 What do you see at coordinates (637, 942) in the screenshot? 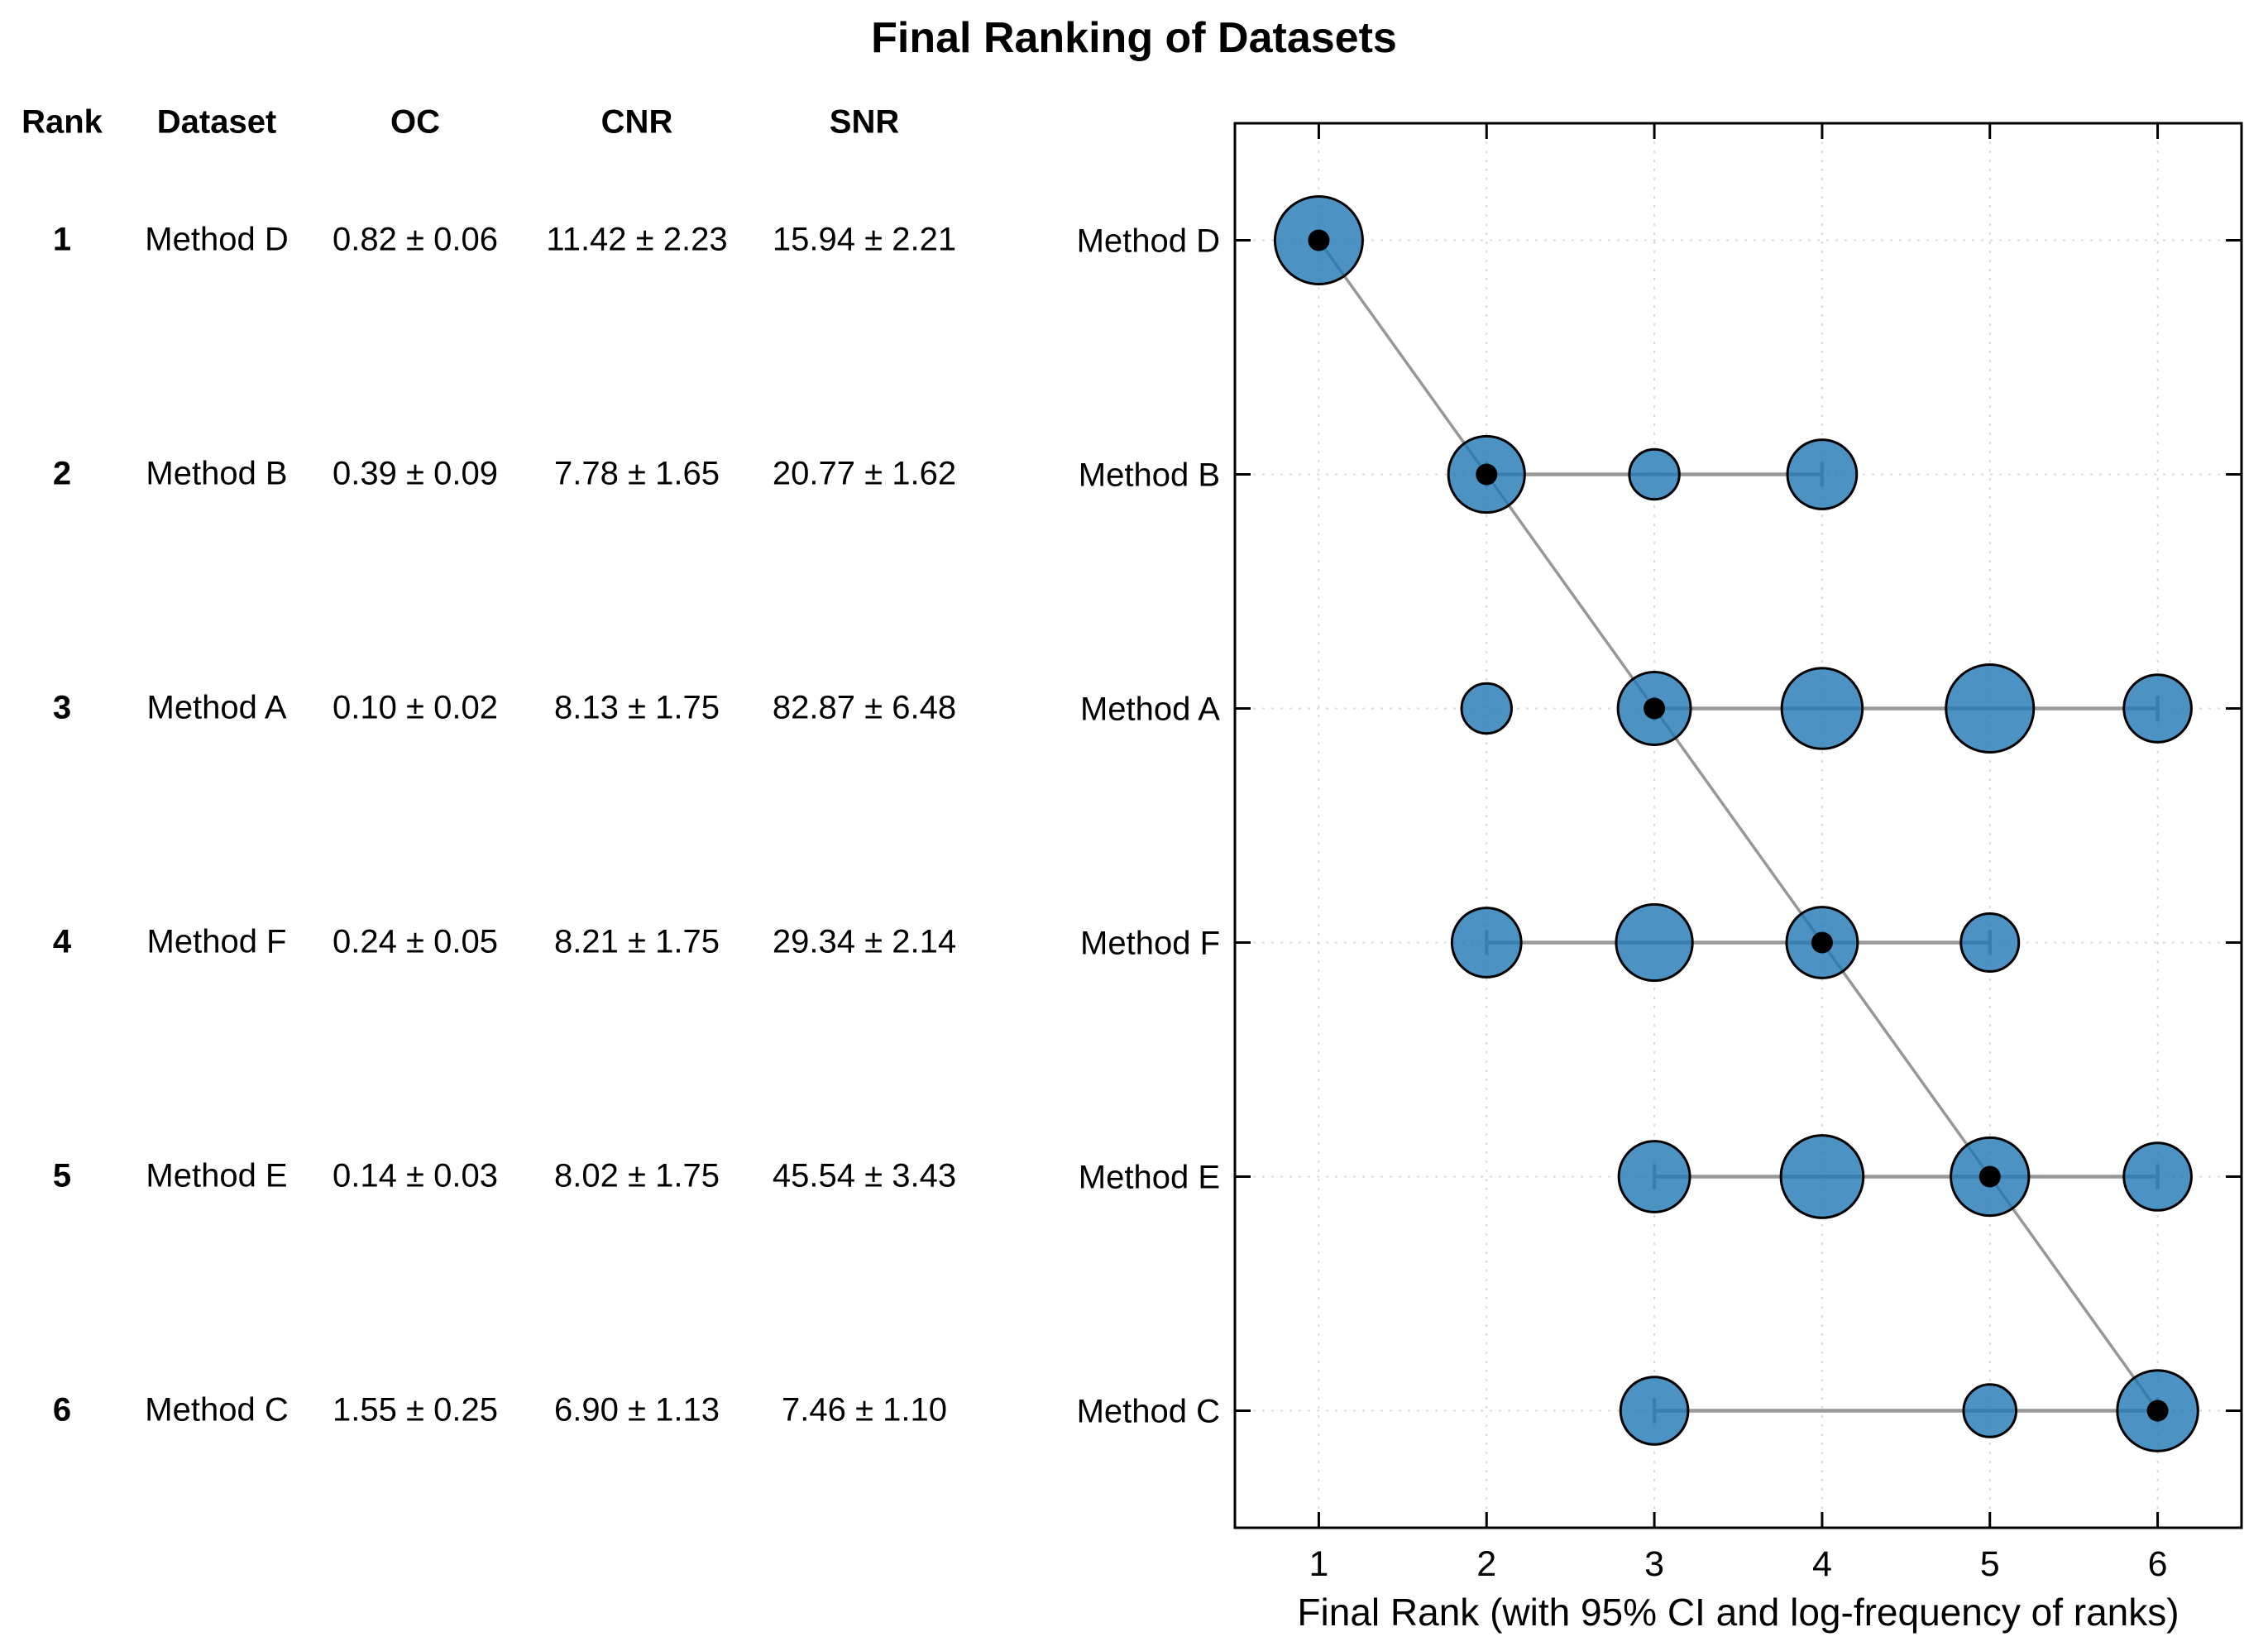
I see `table-cell-cnr: 8.21 ± 1.75` at bounding box center [637, 942].